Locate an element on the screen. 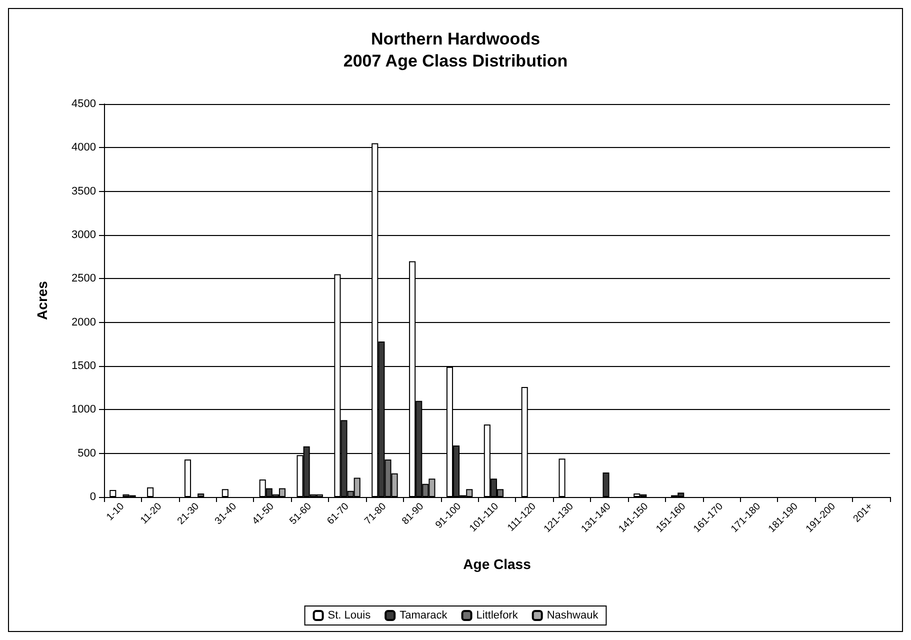 The width and height of the screenshot is (911, 640). y-tick-label: 0 is located at coordinates (93, 497).